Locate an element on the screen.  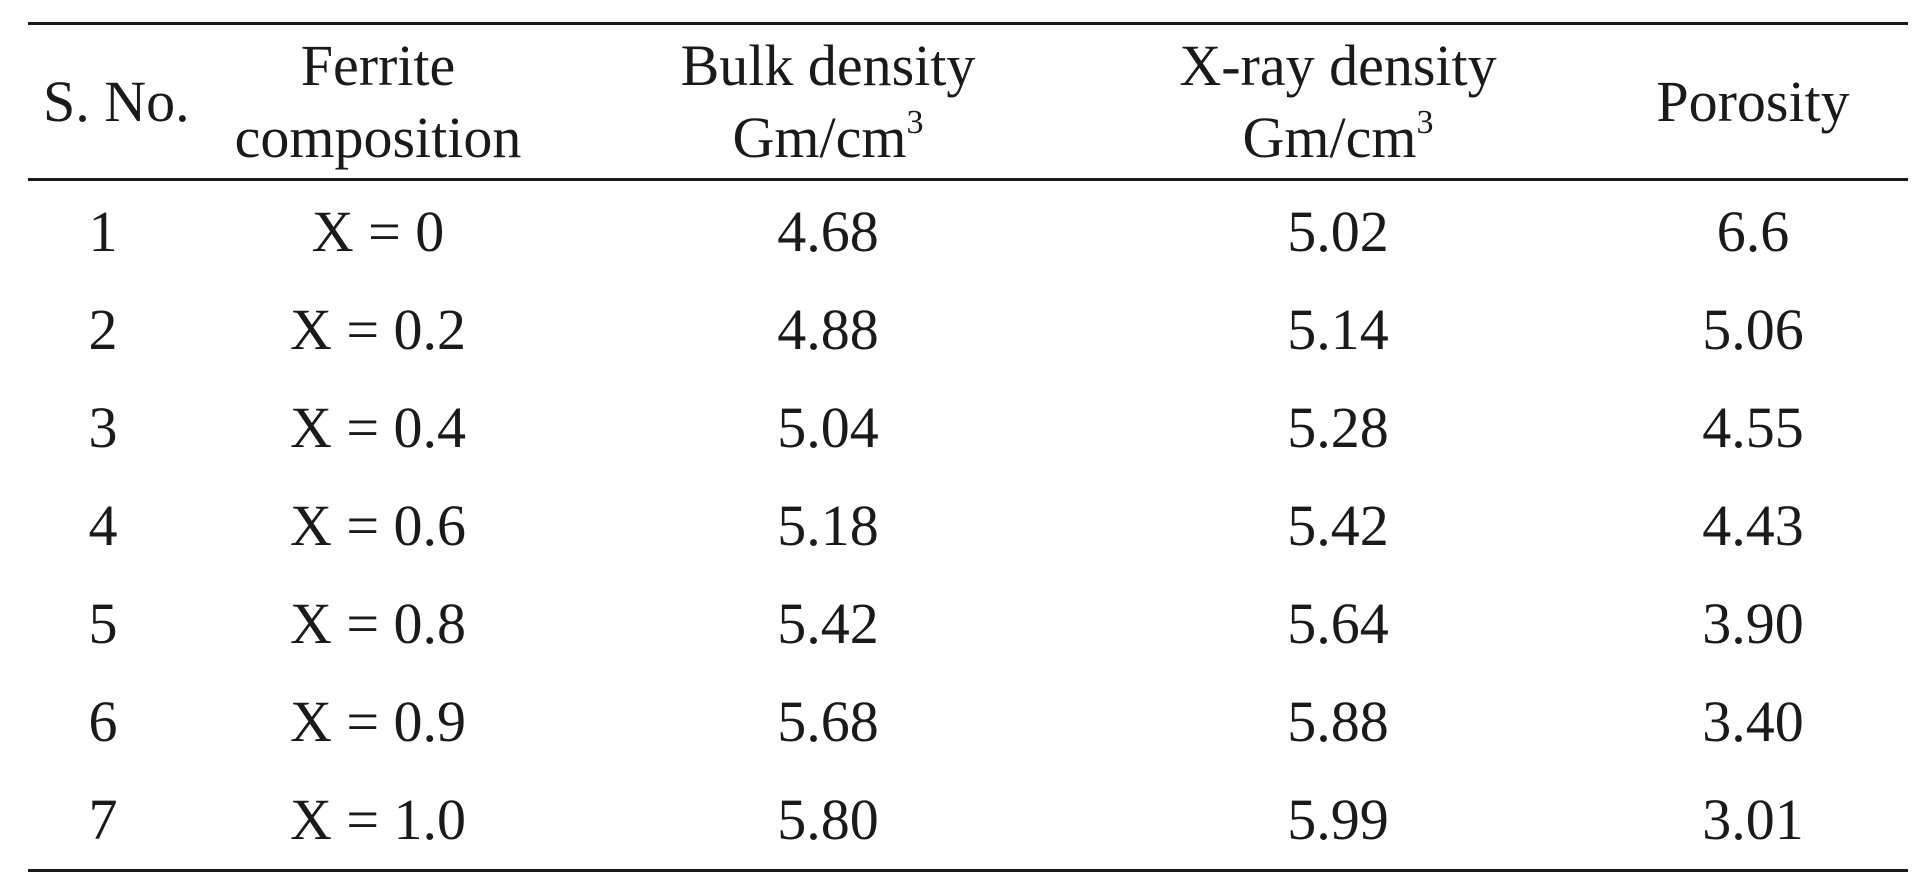
table-row: 3 X = 0.4 5.04 5.28 4.55 is located at coordinates (968, 428).